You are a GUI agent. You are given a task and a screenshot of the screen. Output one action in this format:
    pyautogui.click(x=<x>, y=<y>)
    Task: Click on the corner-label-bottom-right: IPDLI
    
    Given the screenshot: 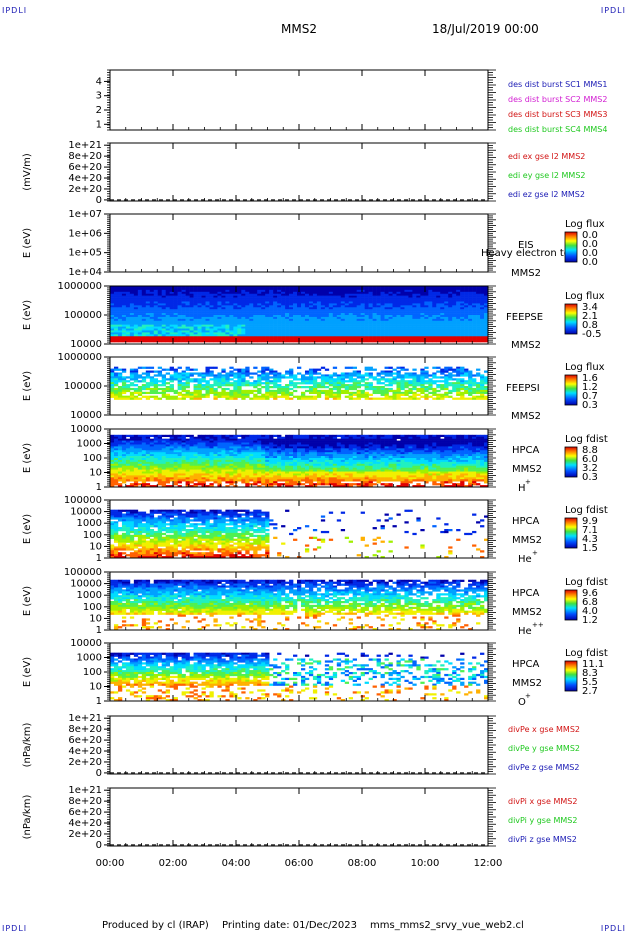 What is the action you would take?
    pyautogui.click(x=613, y=928)
    